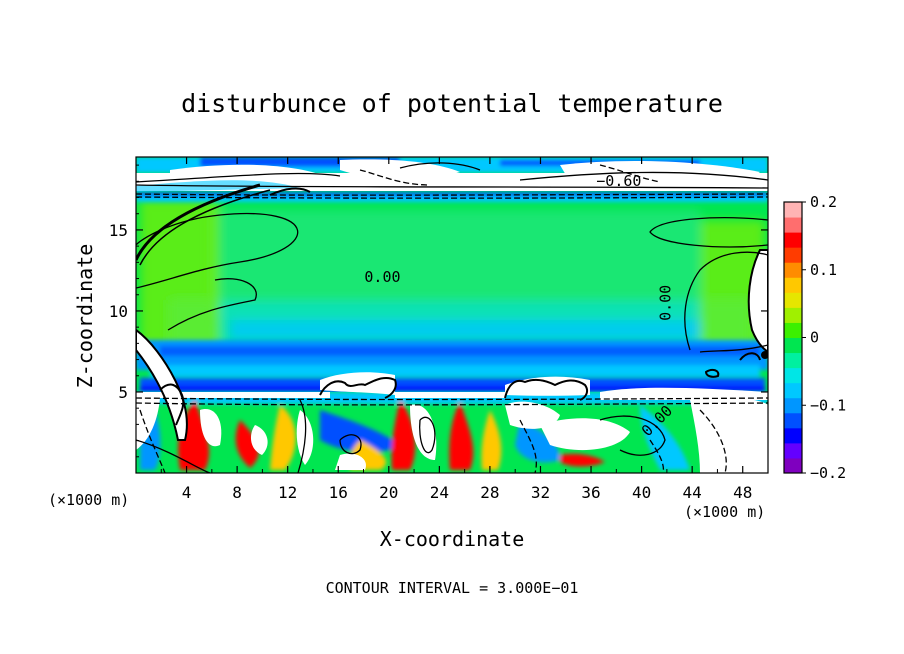 The height and width of the screenshot is (654, 904). Describe the element at coordinates (287, 492) in the screenshot. I see `x-tick-label: 12` at that location.